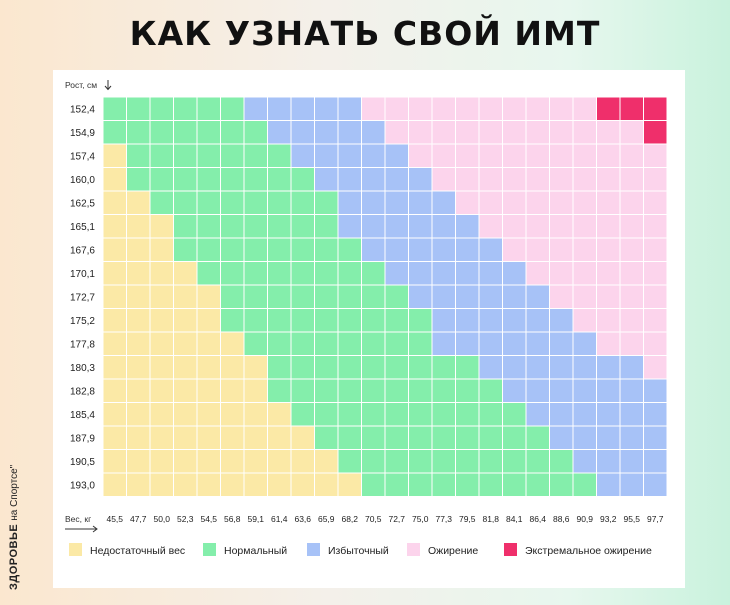 Image resolution: width=730 pixels, height=605 pixels. I want to click on x-tick-label: 84,1, so click(514, 519).